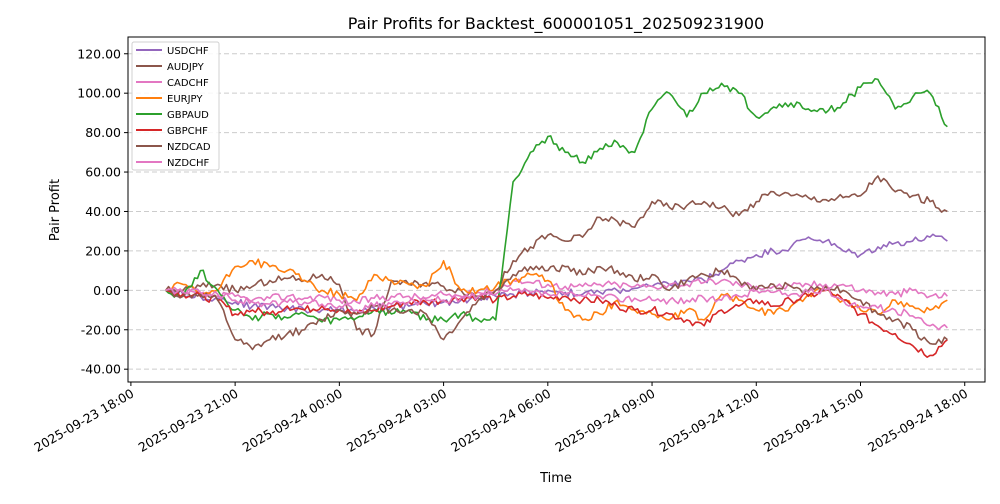  Describe the element at coordinates (103, 172) in the screenshot. I see `y-tick-label: 60.00` at that location.